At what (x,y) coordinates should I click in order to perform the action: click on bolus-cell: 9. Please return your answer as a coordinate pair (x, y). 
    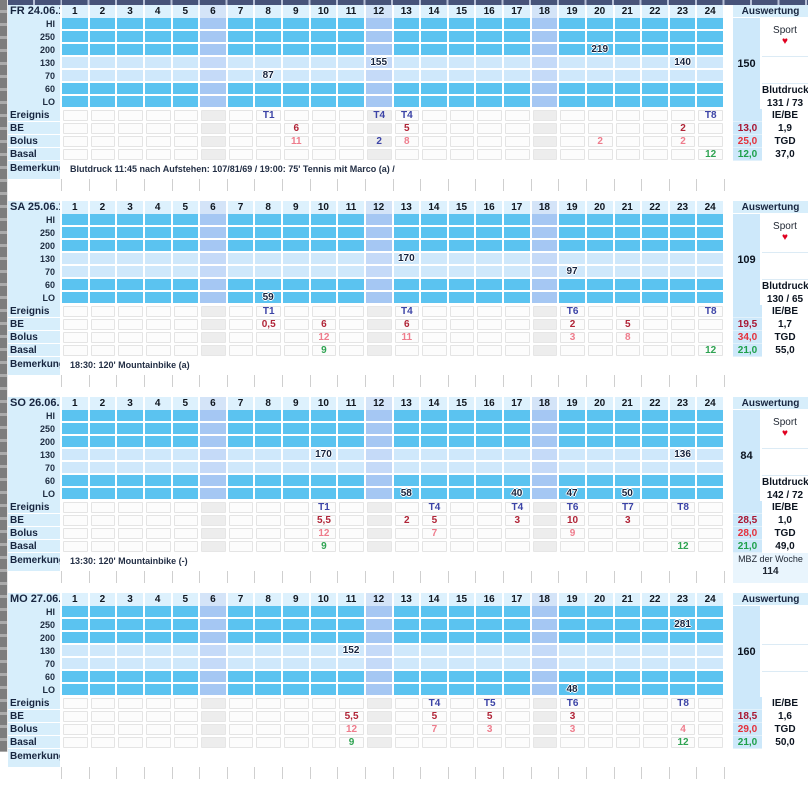
    Looking at the image, I should click on (572, 533).